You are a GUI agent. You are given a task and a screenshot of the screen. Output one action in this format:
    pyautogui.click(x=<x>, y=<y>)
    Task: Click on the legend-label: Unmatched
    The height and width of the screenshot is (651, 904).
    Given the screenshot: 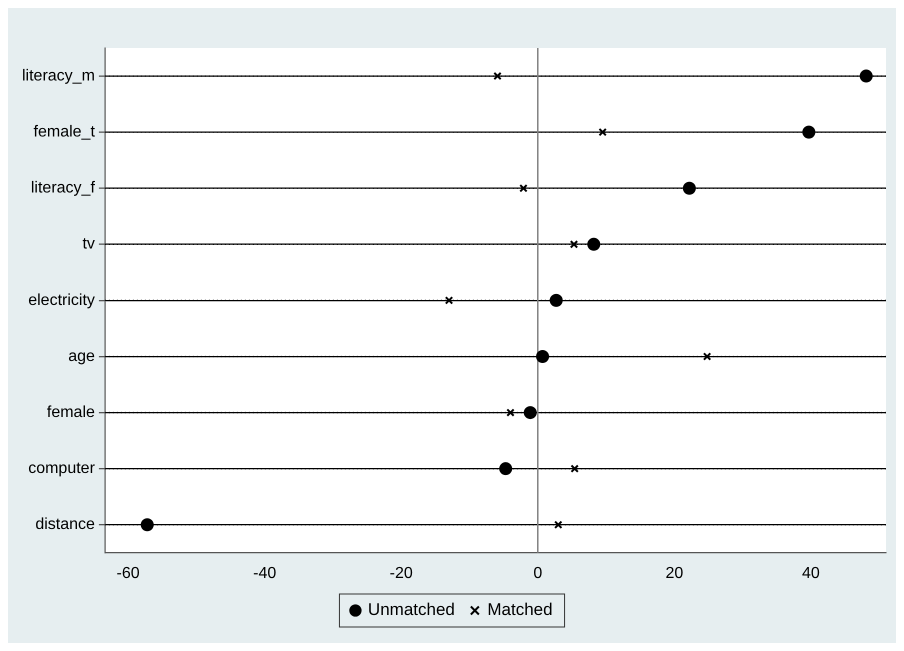 What is the action you would take?
    pyautogui.click(x=411, y=610)
    